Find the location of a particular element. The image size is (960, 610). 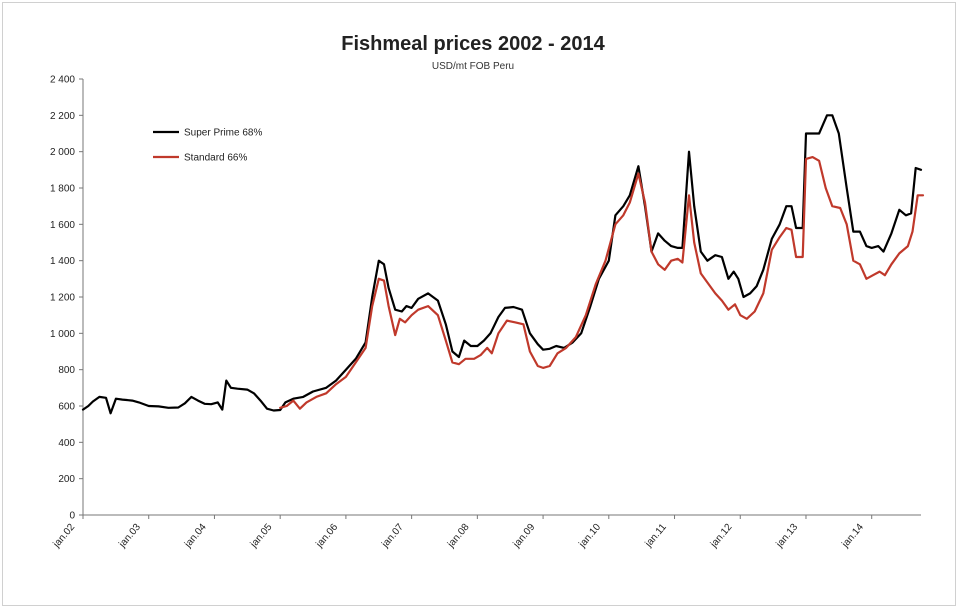

y-tick-label: 600 is located at coordinates (66, 407).